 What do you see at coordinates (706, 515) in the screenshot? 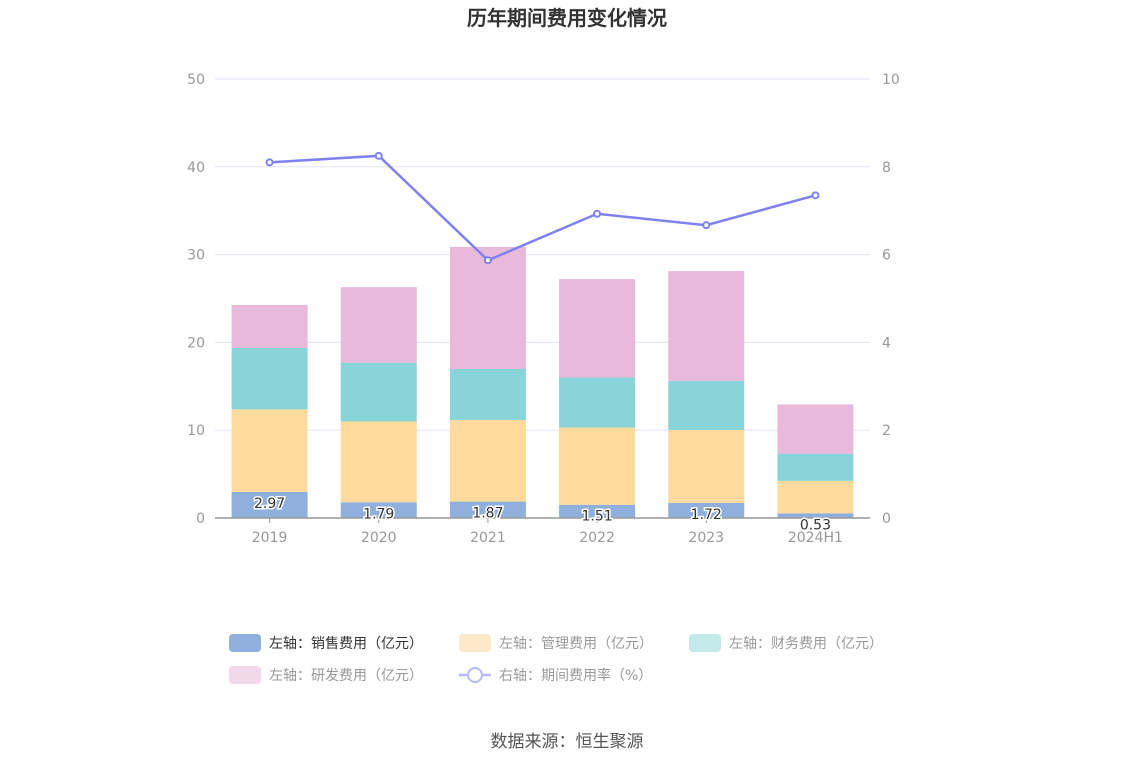
I see `bar-data-label: 1.72` at bounding box center [706, 515].